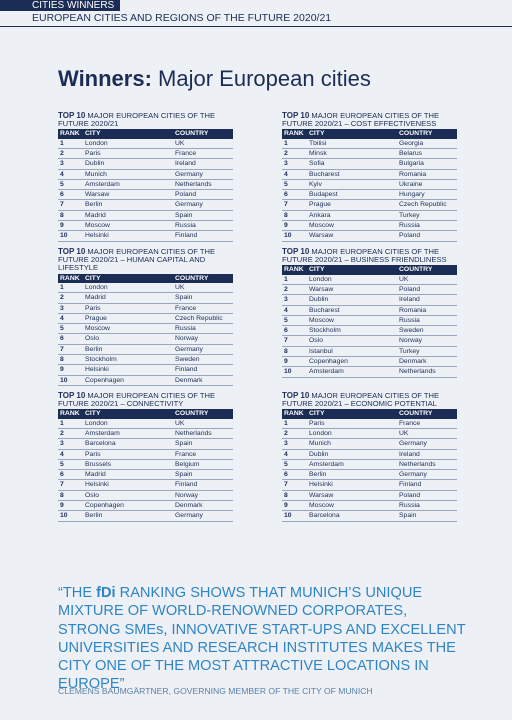  Describe the element at coordinates (369, 300) in the screenshot. I see `table-row: 3 Dublin Ireland` at that location.